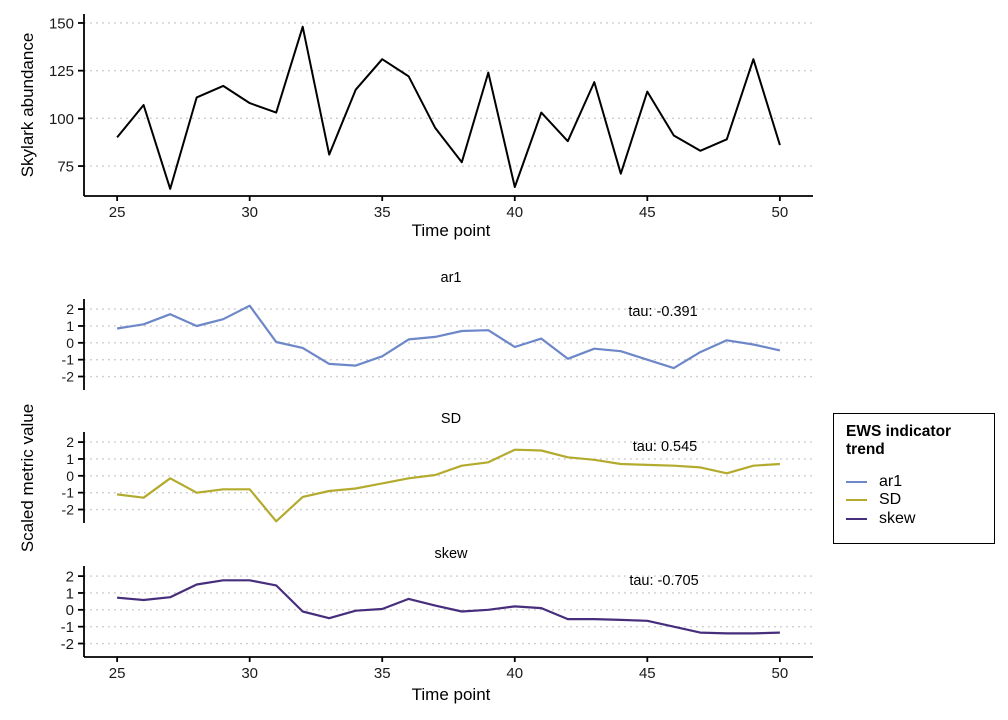 The image size is (1008, 720). I want to click on abundance-x-tick-label: 45, so click(647, 212).